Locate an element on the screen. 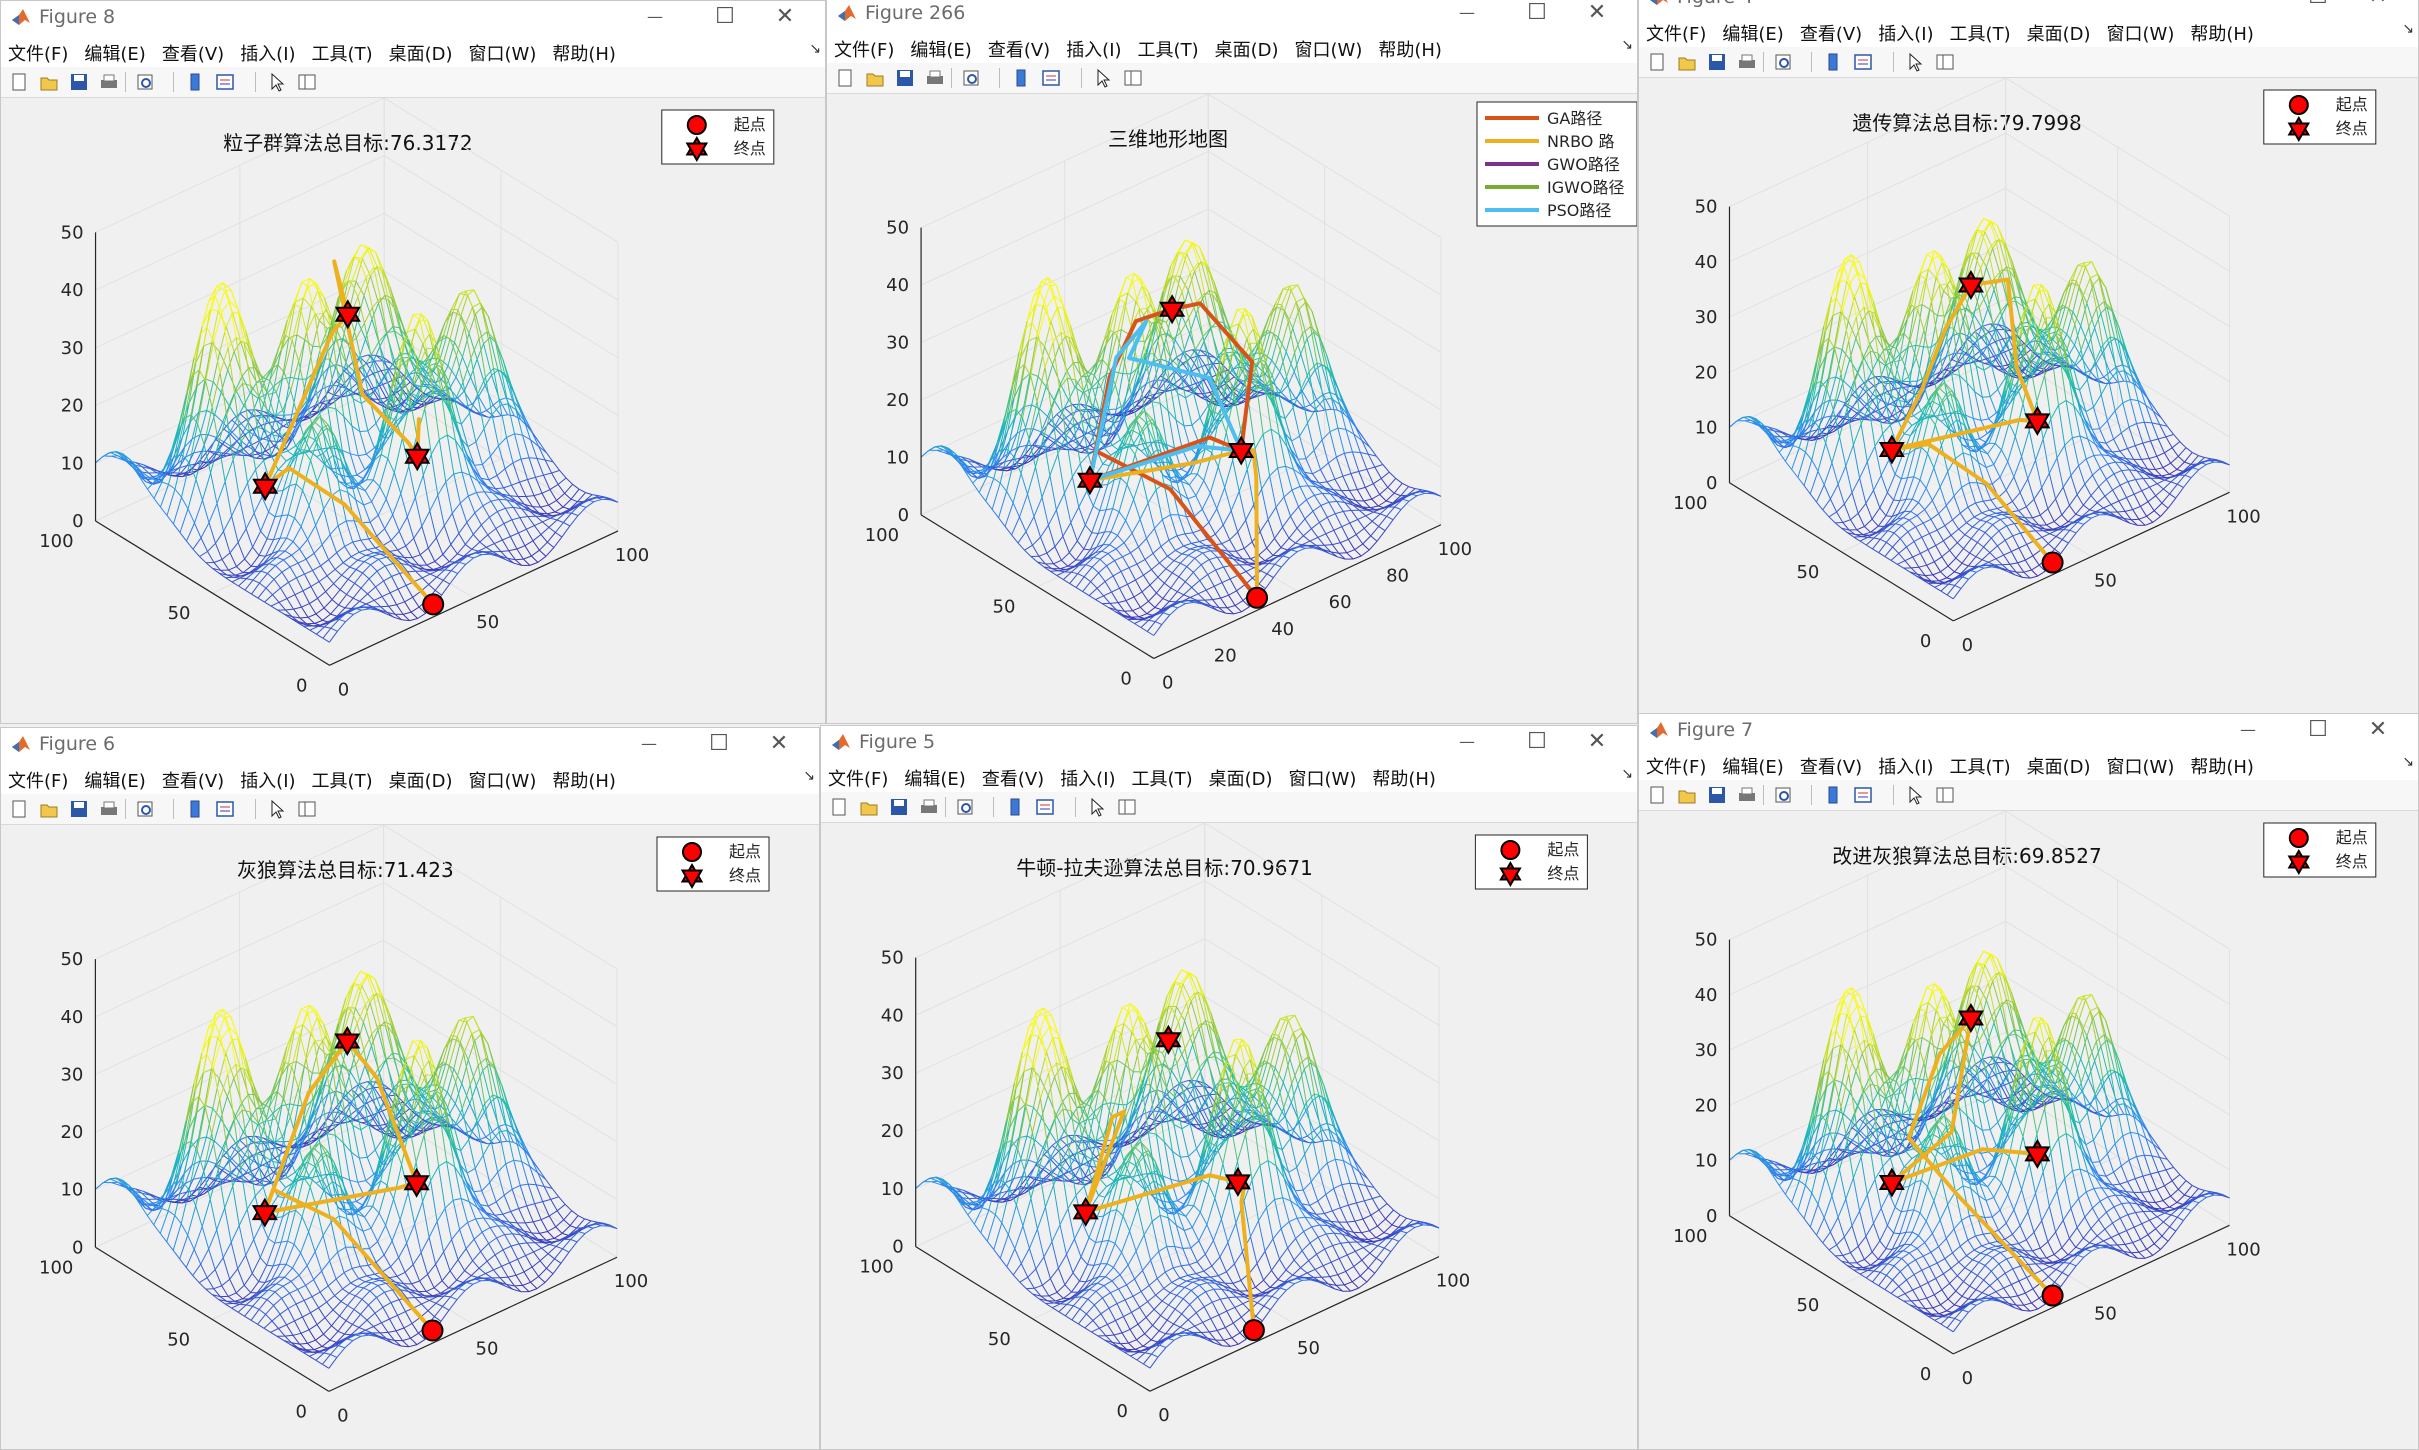  window-titlebar: Figure 6 — ☐ ✕ is located at coordinates (410, 745).